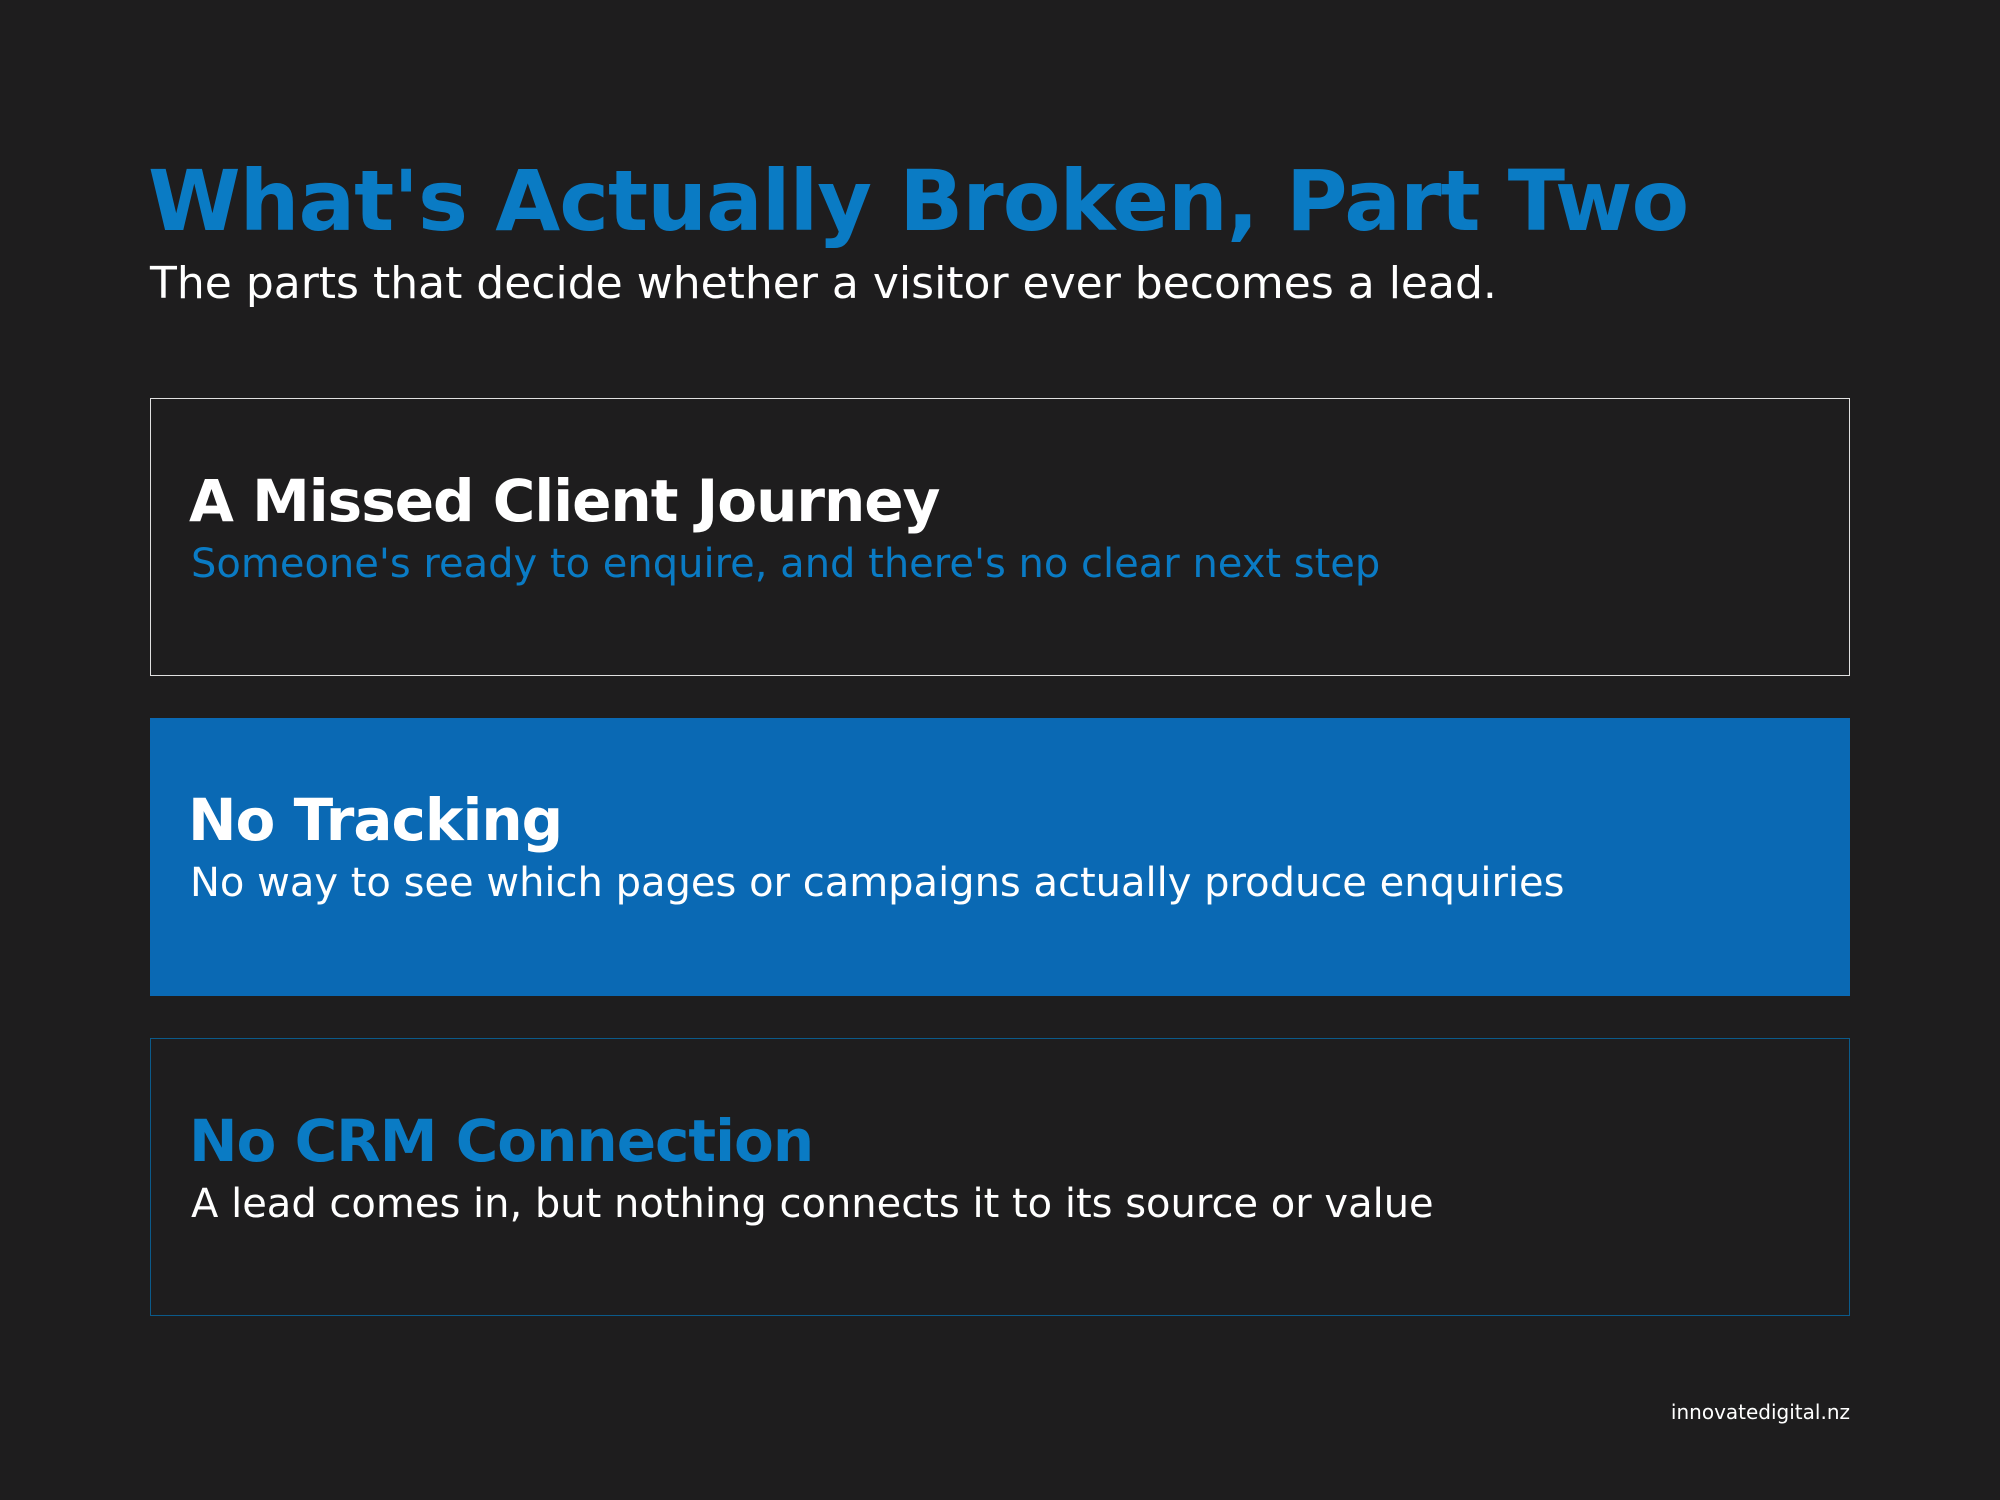 The image size is (2000, 1500). What do you see at coordinates (564, 501) in the screenshot?
I see `card-title: A Missed Client Journey` at bounding box center [564, 501].